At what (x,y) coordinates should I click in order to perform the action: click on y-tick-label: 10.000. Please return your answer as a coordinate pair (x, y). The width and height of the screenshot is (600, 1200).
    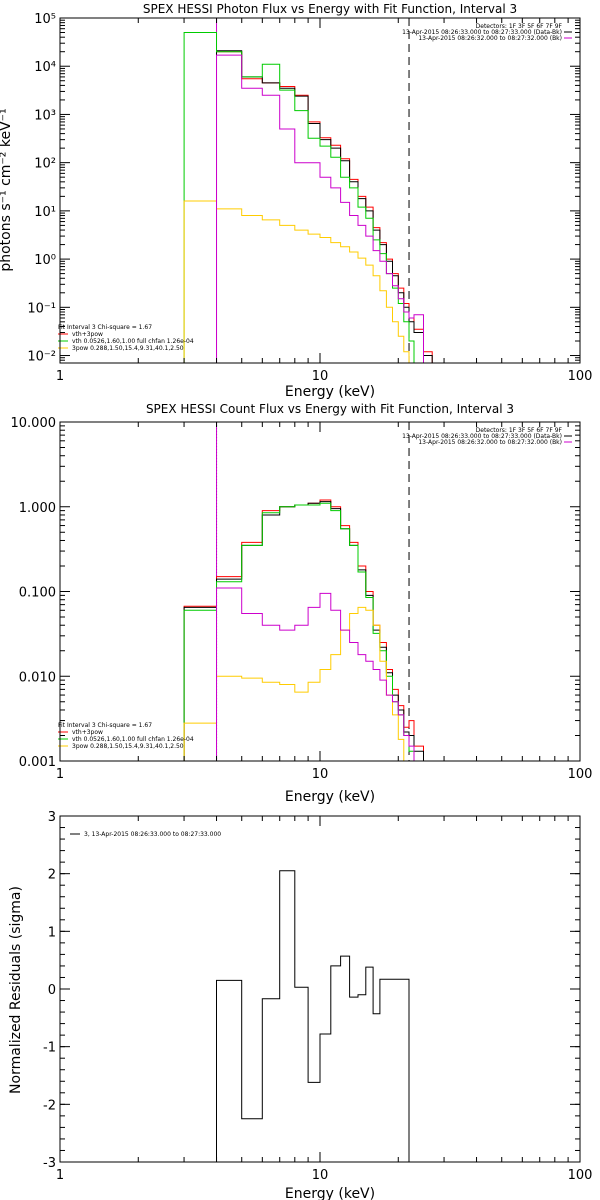
    Looking at the image, I should click on (34, 423).